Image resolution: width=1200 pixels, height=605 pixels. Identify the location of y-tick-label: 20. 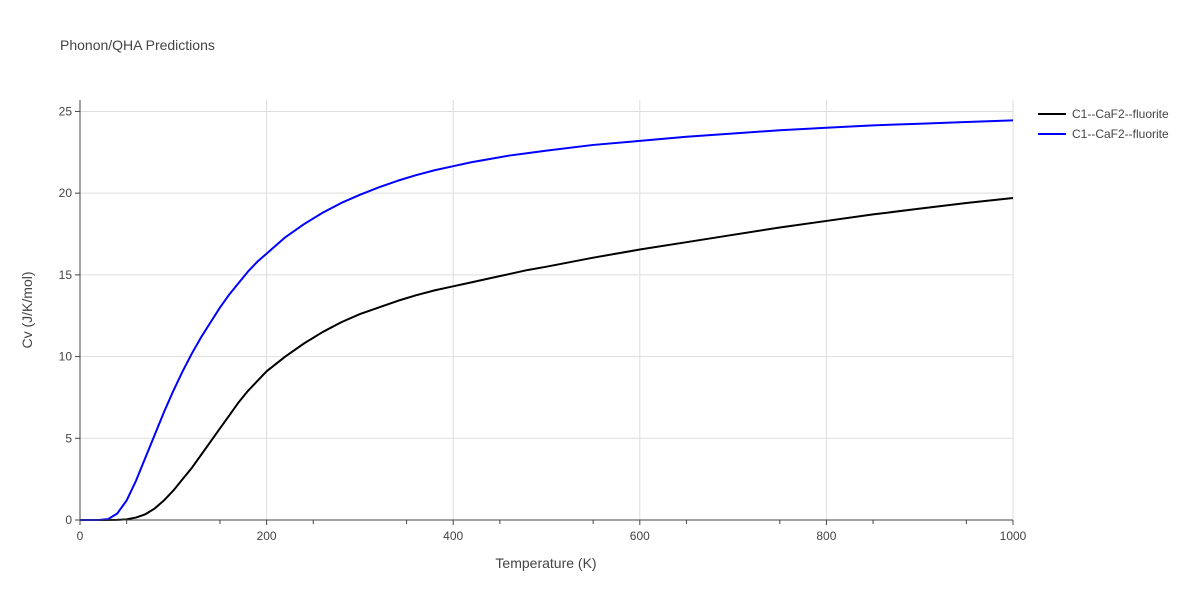
(66, 193).